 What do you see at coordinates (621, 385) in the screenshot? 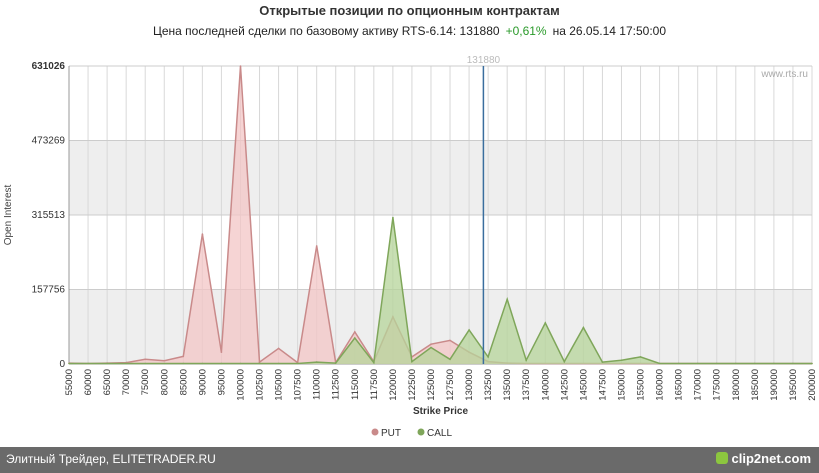
I see `x-tick-label: 150000` at bounding box center [621, 385].